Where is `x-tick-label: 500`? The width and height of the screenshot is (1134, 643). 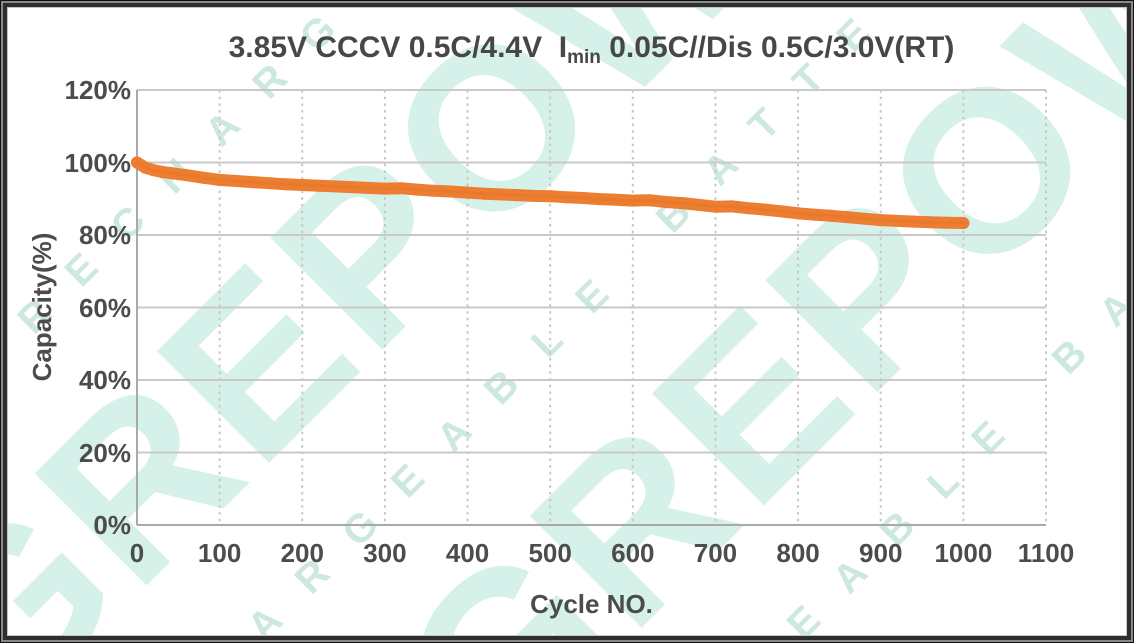 x-tick-label: 500 is located at coordinates (550, 553).